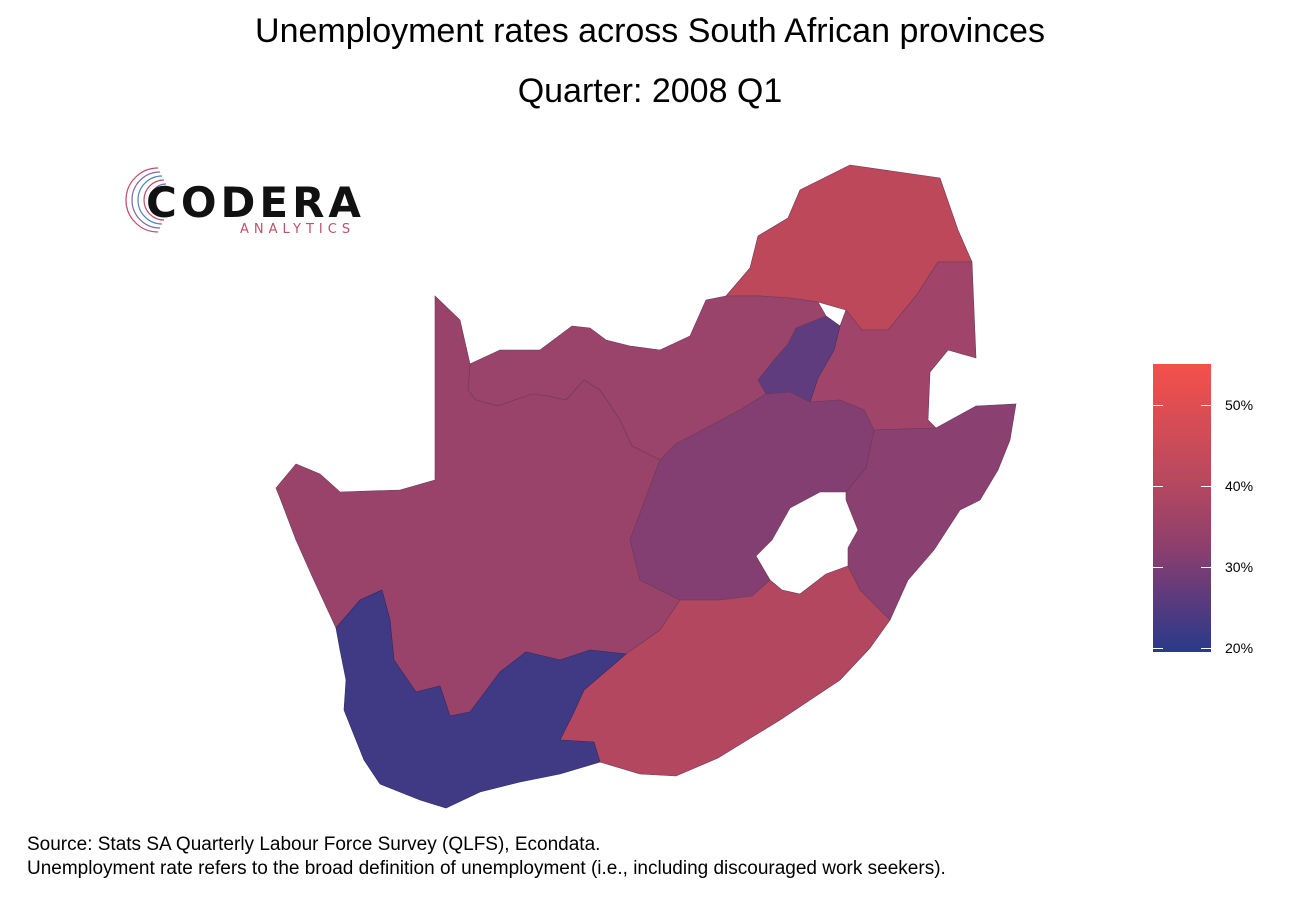  I want to click on province-western-cape, so click(481, 699).